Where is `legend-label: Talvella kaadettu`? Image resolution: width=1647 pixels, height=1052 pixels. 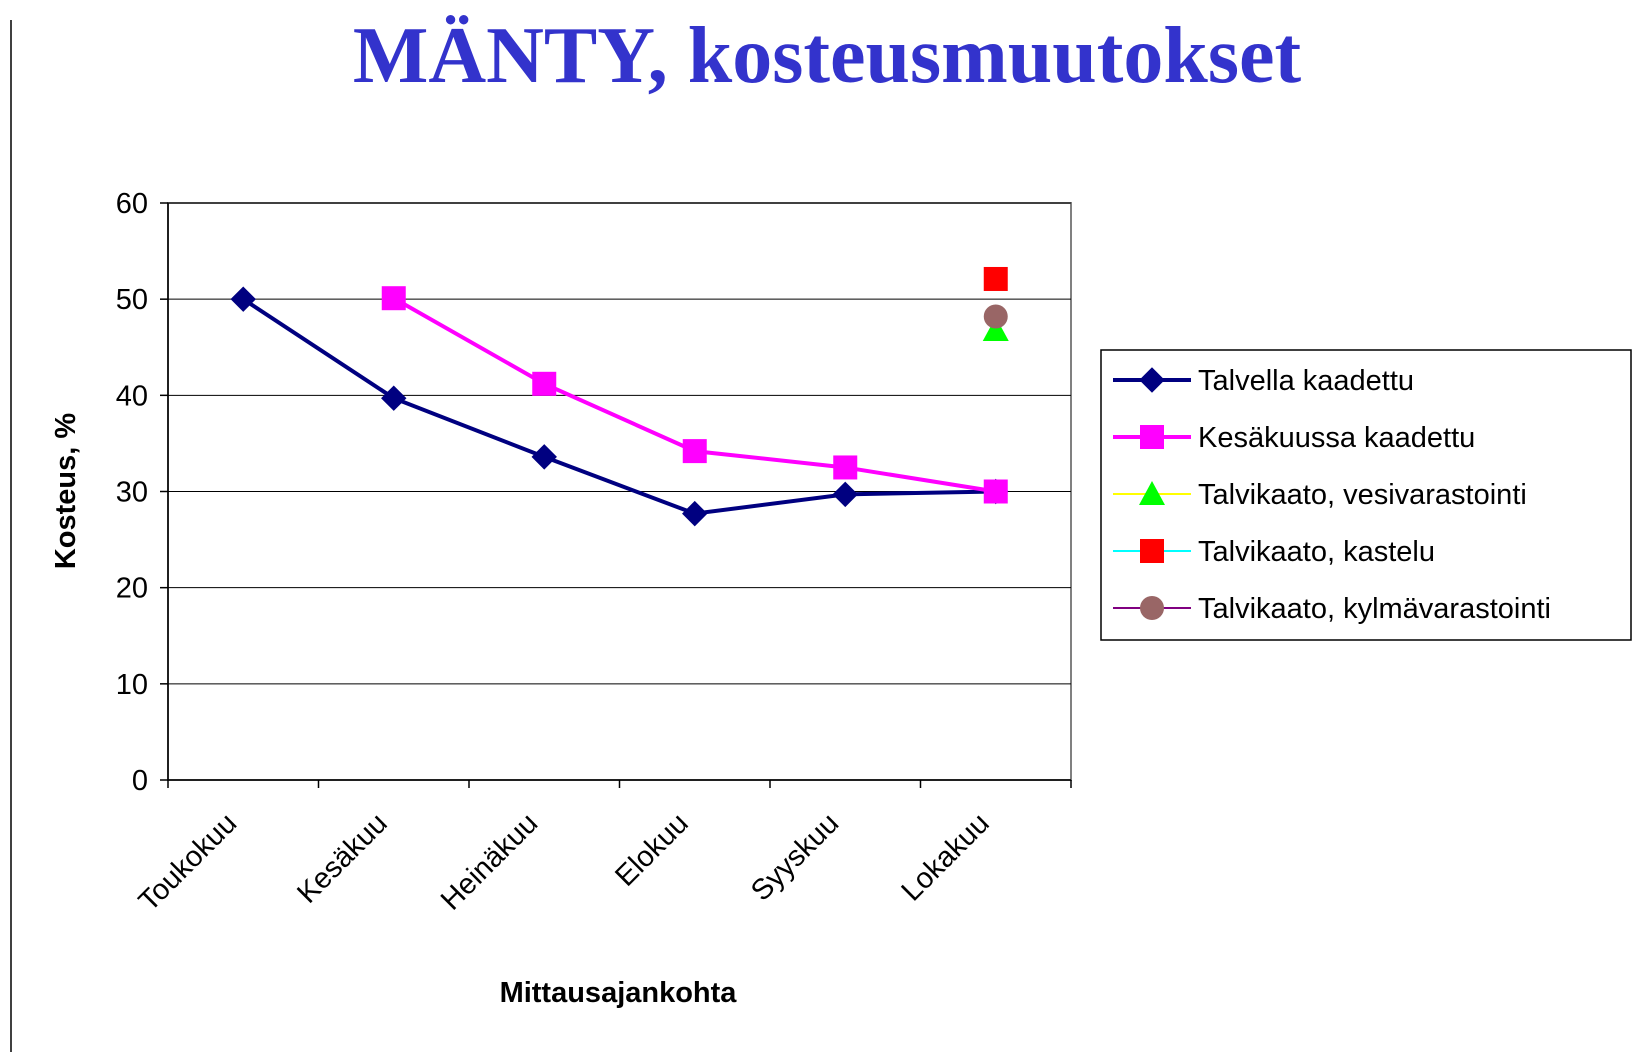
legend-label: Talvella kaadettu is located at coordinates (1306, 381).